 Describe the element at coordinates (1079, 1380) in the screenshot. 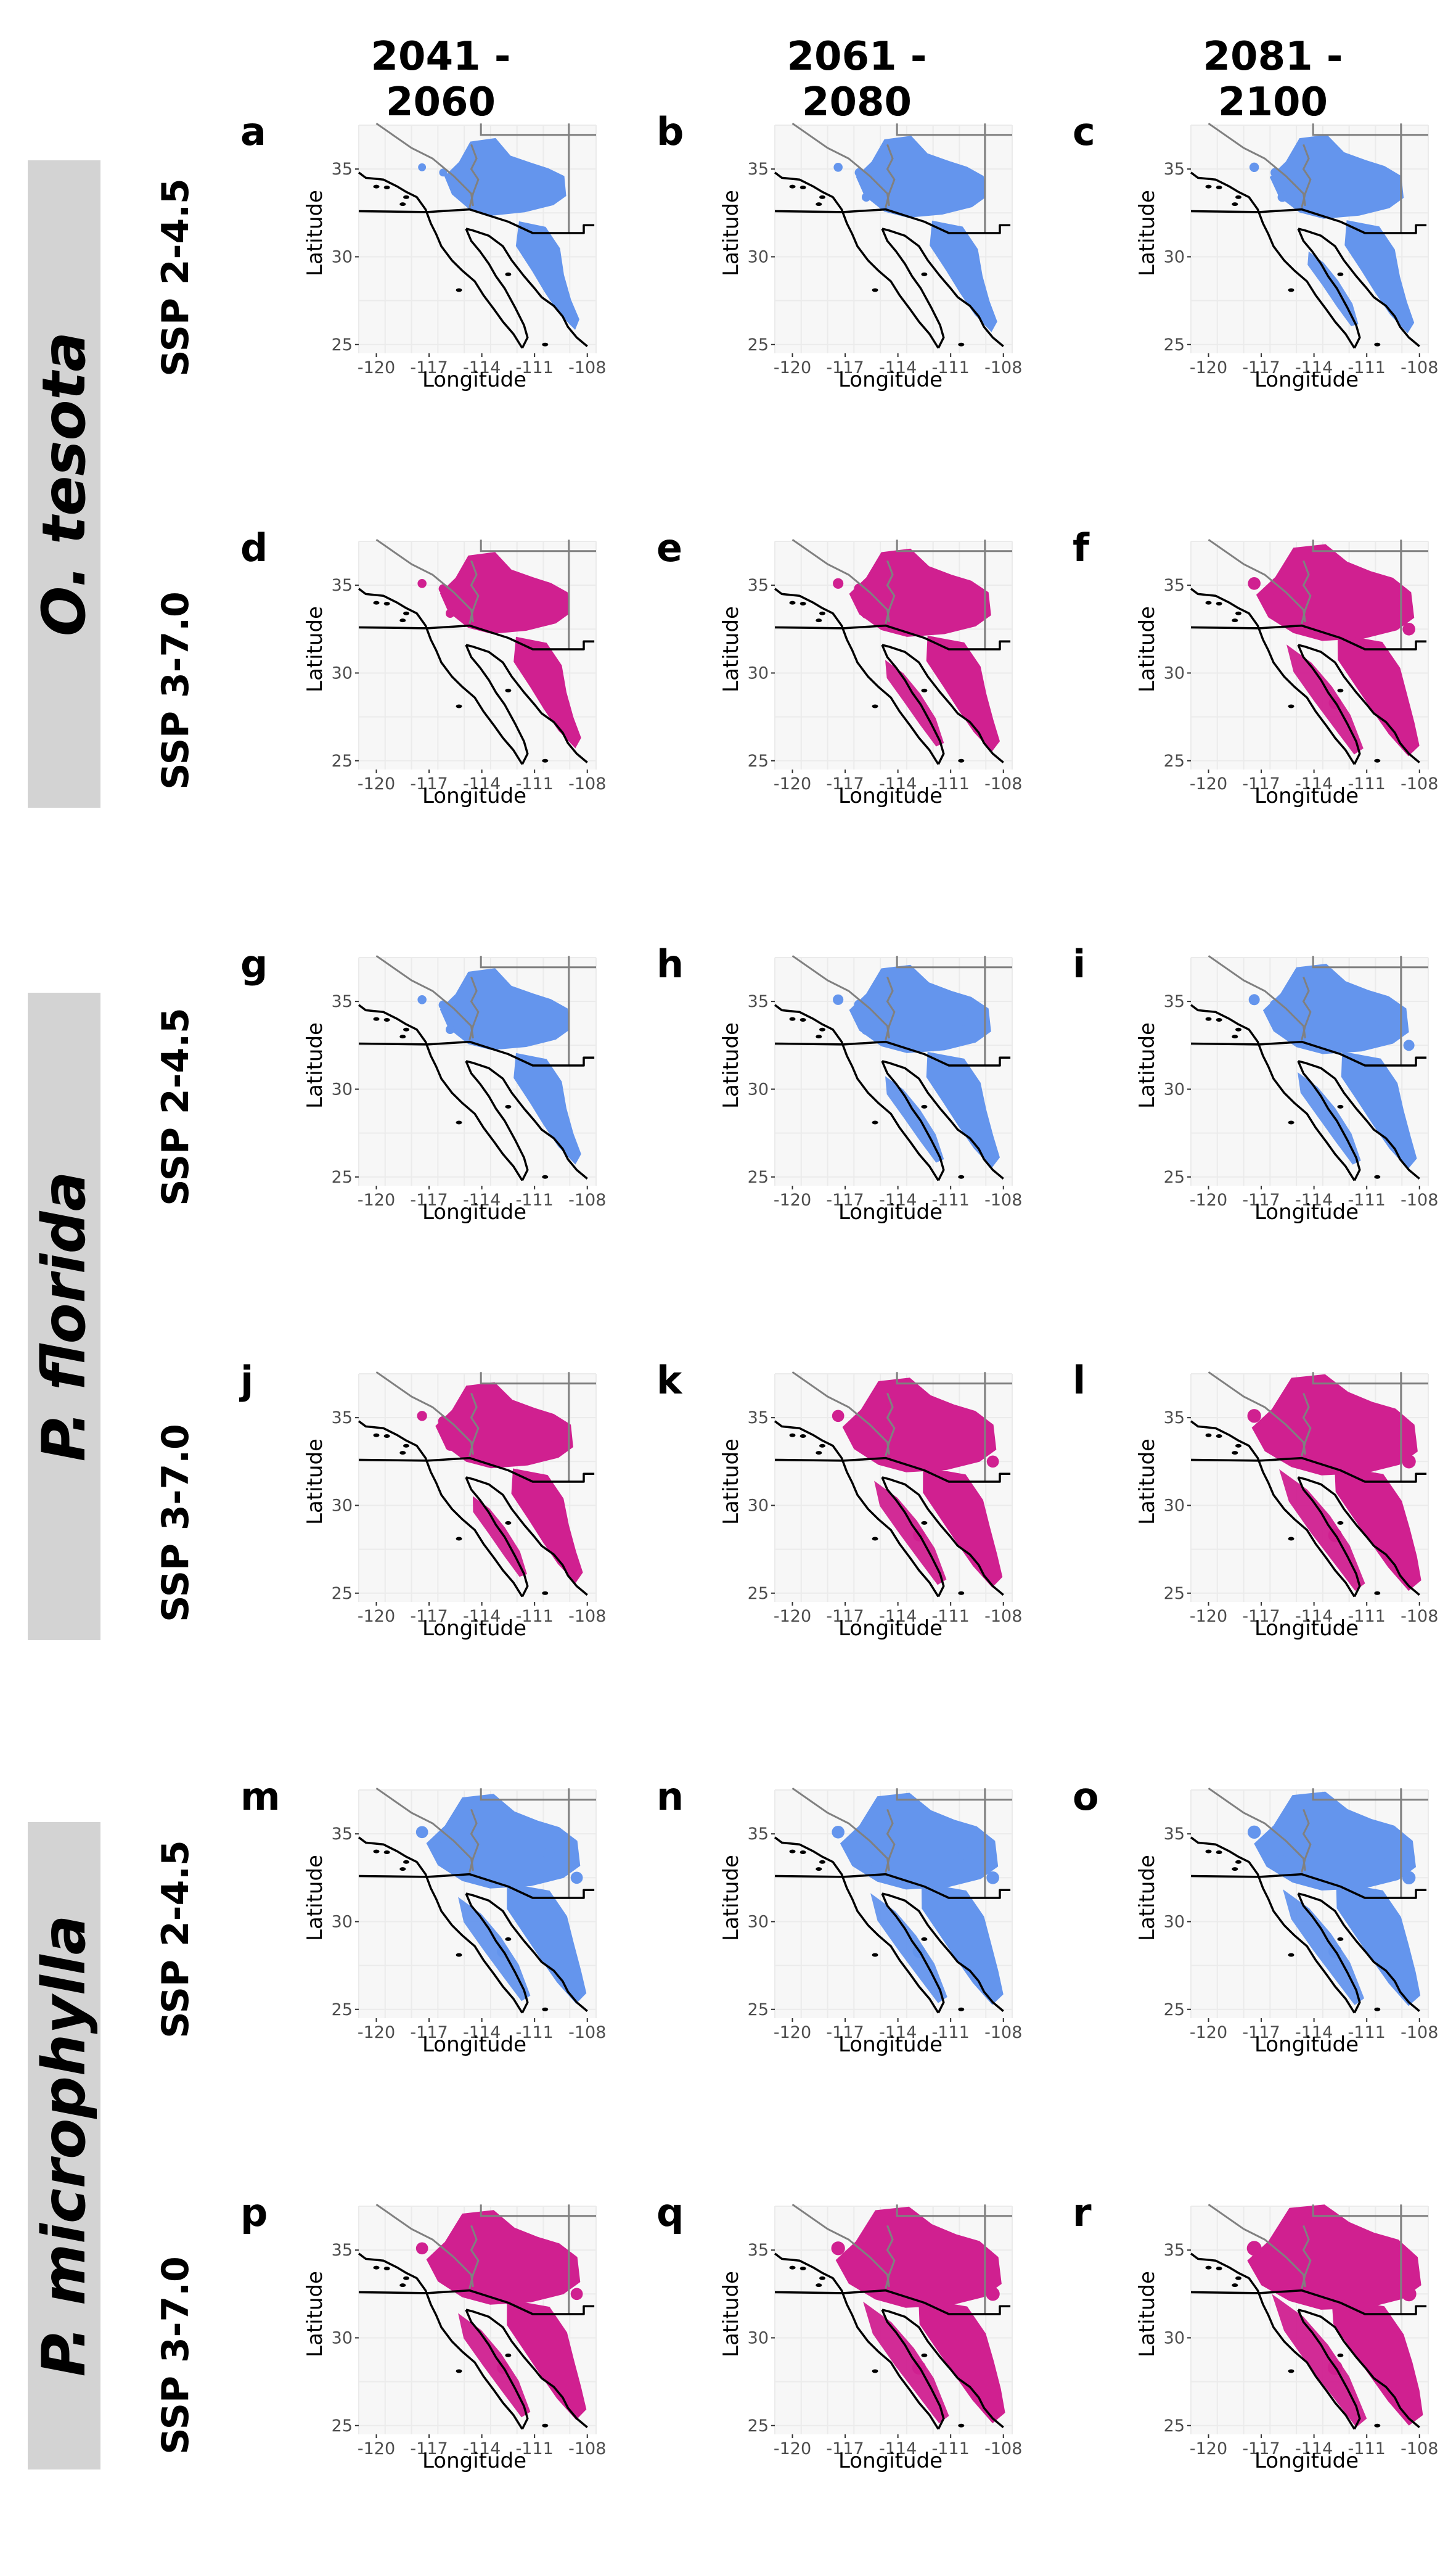

I see `panel-letter-l: l` at that location.